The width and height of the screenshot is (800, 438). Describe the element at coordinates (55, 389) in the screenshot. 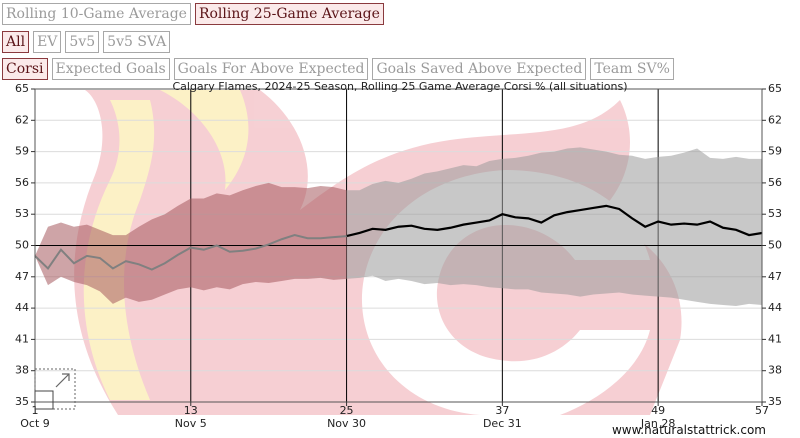

I see `zoom-reset-icon` at that location.